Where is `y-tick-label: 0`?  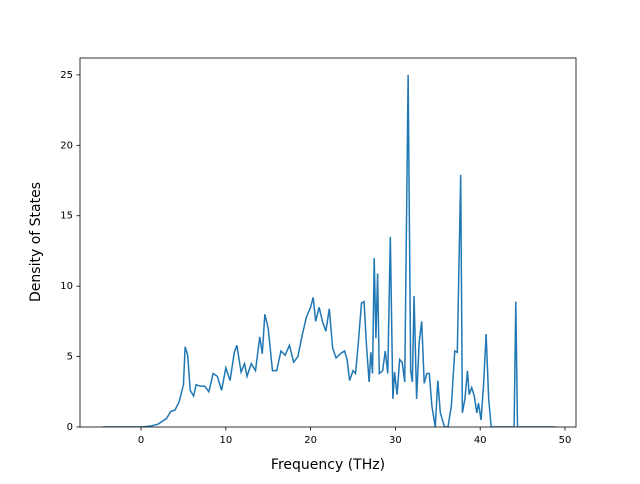 y-tick-label: 0 is located at coordinates (70, 427).